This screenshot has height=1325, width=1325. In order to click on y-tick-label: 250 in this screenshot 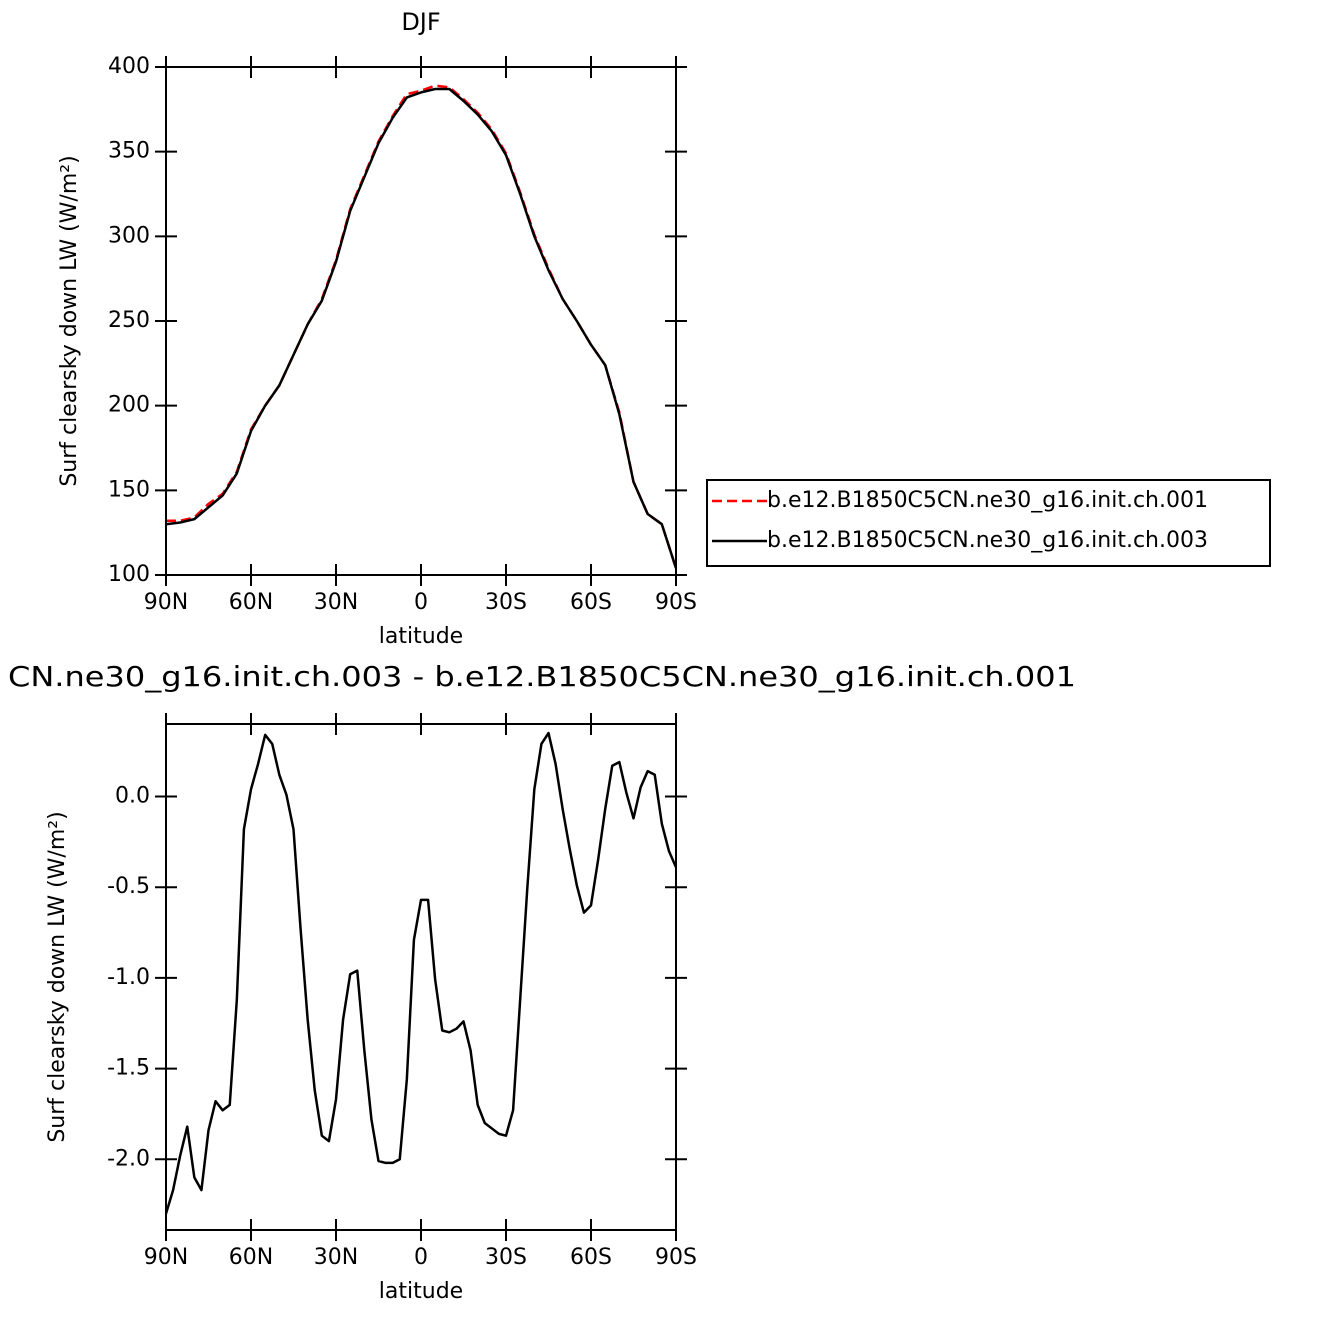, I will do `click(129, 320)`.